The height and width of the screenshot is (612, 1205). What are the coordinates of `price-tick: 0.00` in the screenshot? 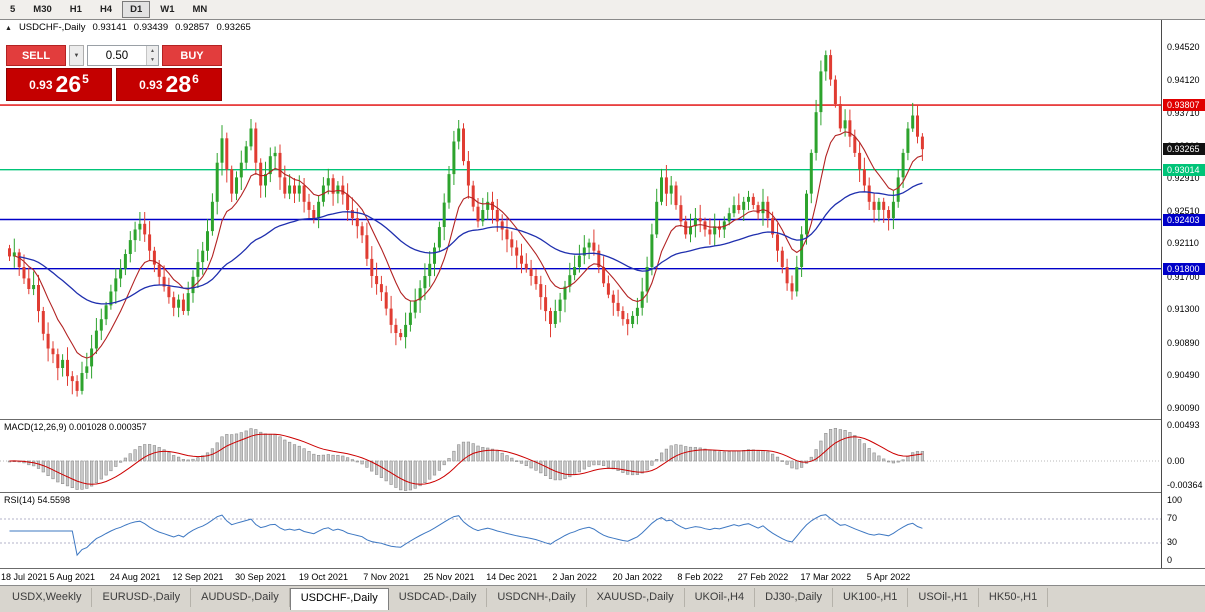 It's located at (1176, 461).